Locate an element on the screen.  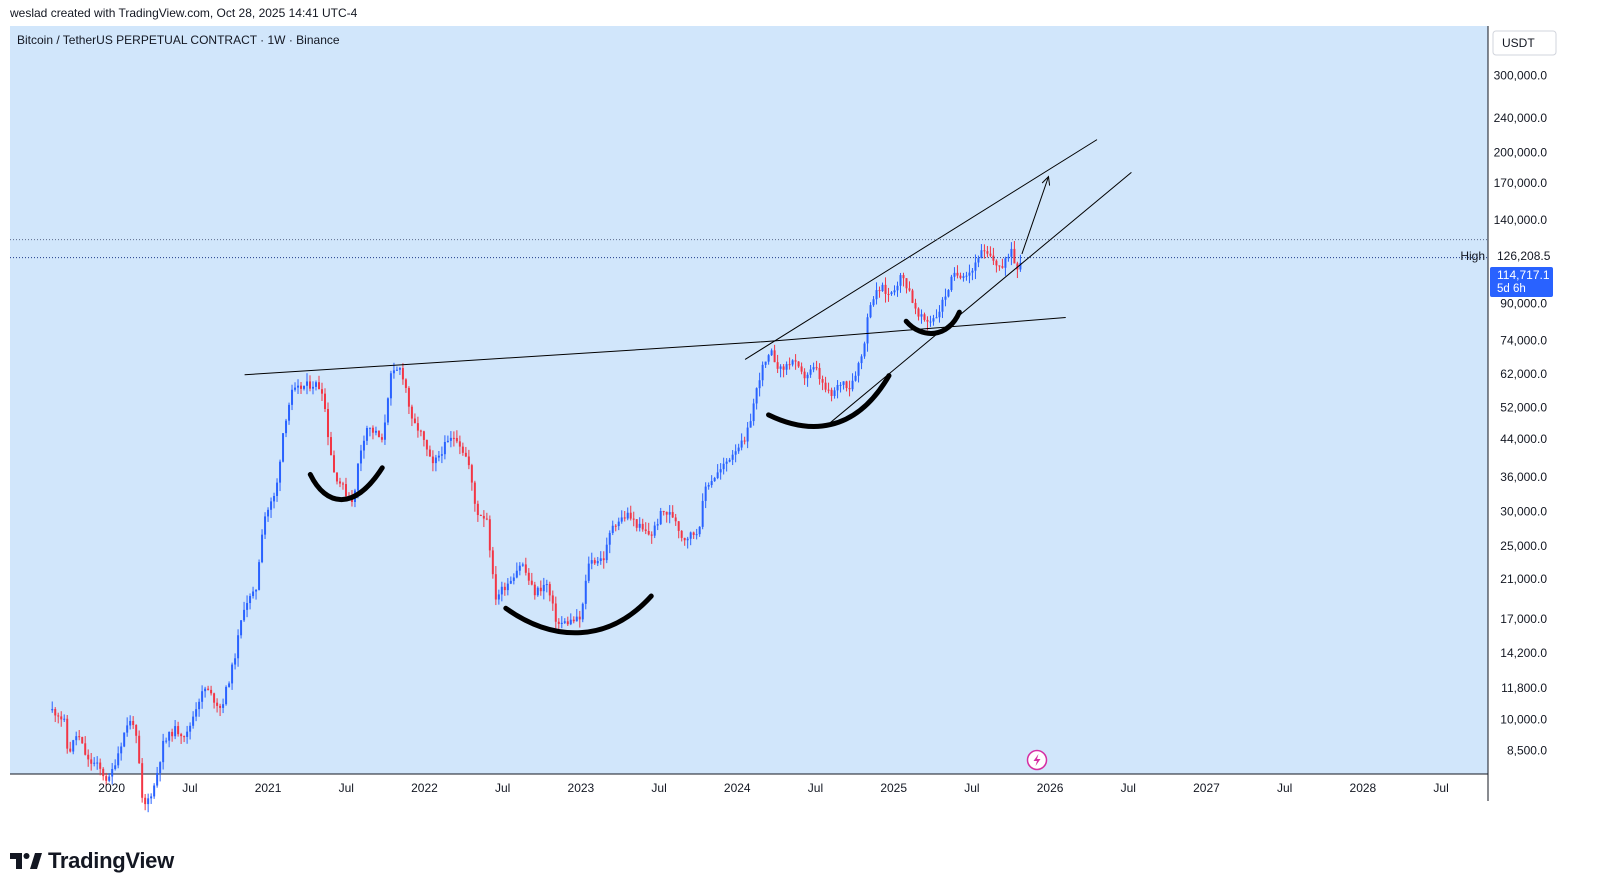
channel-lower-line is located at coordinates (979, 298).